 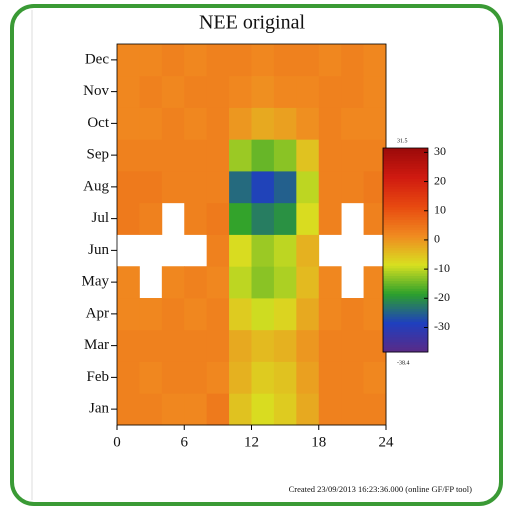 I want to click on y-tick-label: Jan, so click(x=99, y=409).